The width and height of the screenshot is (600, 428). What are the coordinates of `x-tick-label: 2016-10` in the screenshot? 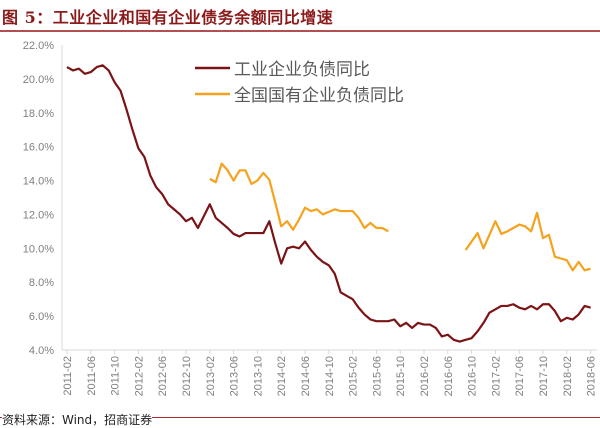 It's located at (473, 376).